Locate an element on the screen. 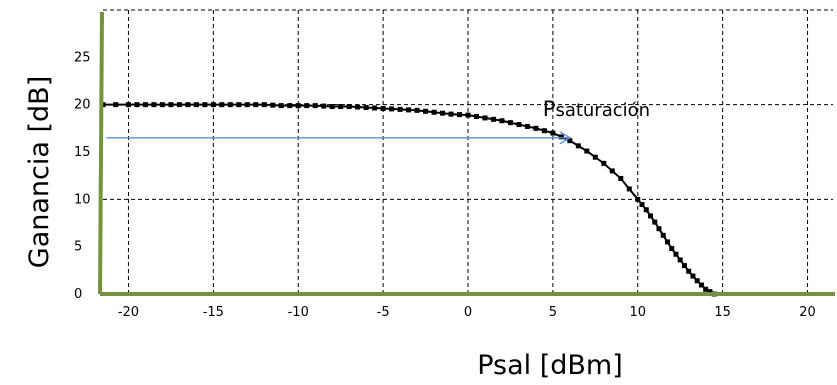 This screenshot has width=837, height=385. y-axis-line is located at coordinates (101, 153).